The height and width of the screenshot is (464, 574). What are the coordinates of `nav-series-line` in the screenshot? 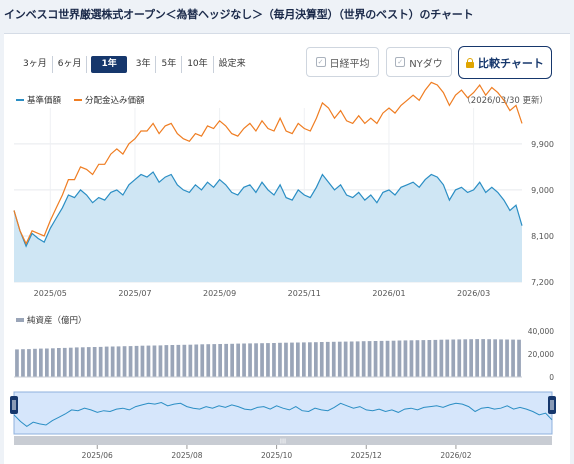 It's located at (268, 209).